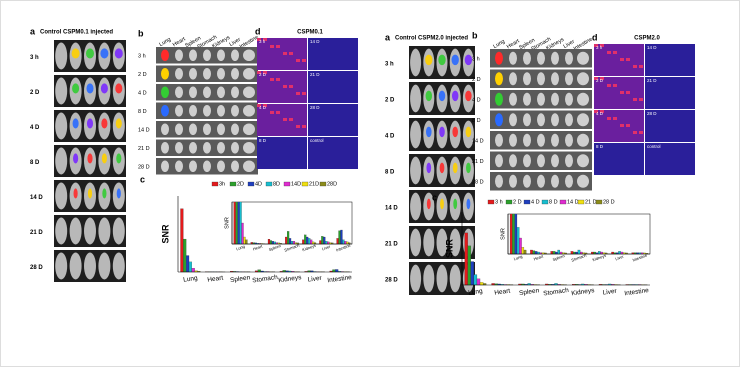 The width and height of the screenshot is (740, 367). I want to click on bars, so click(265, 240).